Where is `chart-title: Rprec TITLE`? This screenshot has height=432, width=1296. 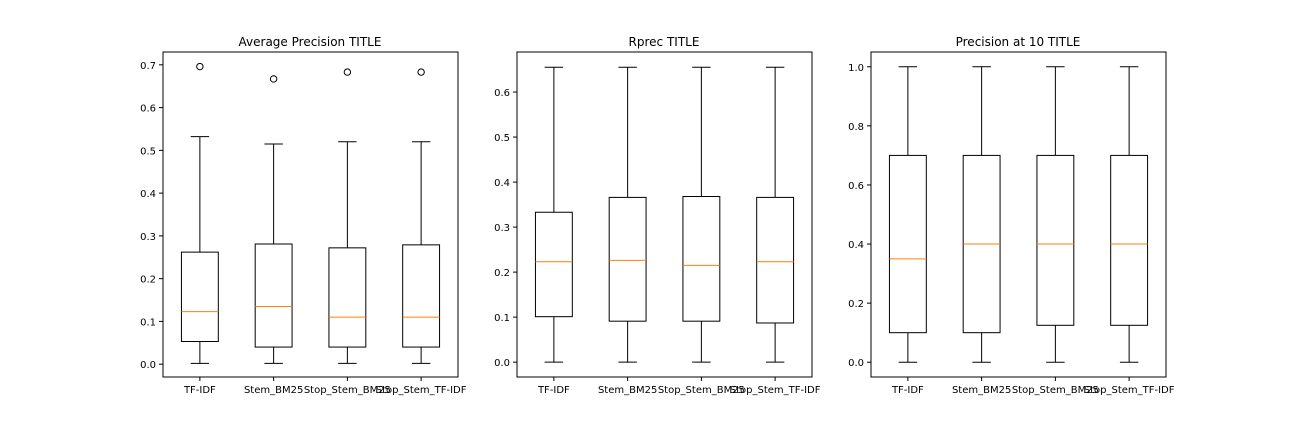
chart-title: Rprec TITLE is located at coordinates (664, 42).